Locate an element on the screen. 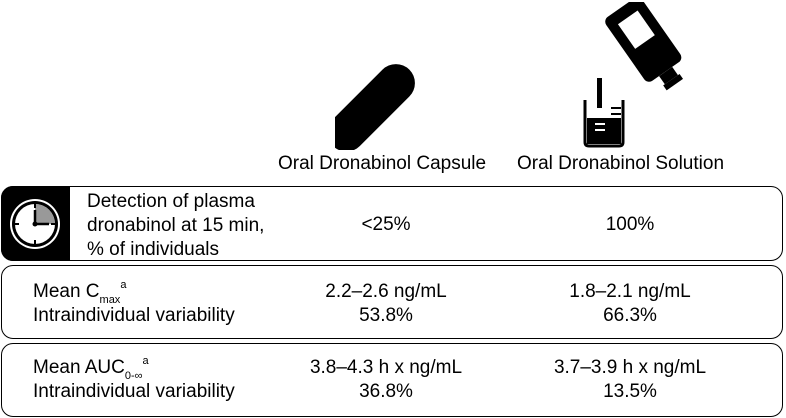  auc-label: Mean AUC0-∞a Intraindividual variability is located at coordinates (134, 380).